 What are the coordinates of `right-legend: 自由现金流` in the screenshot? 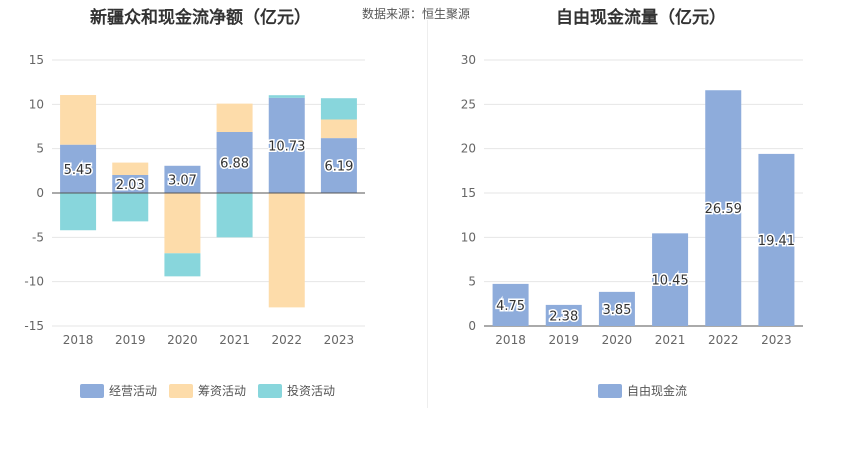 It's located at (642, 390).